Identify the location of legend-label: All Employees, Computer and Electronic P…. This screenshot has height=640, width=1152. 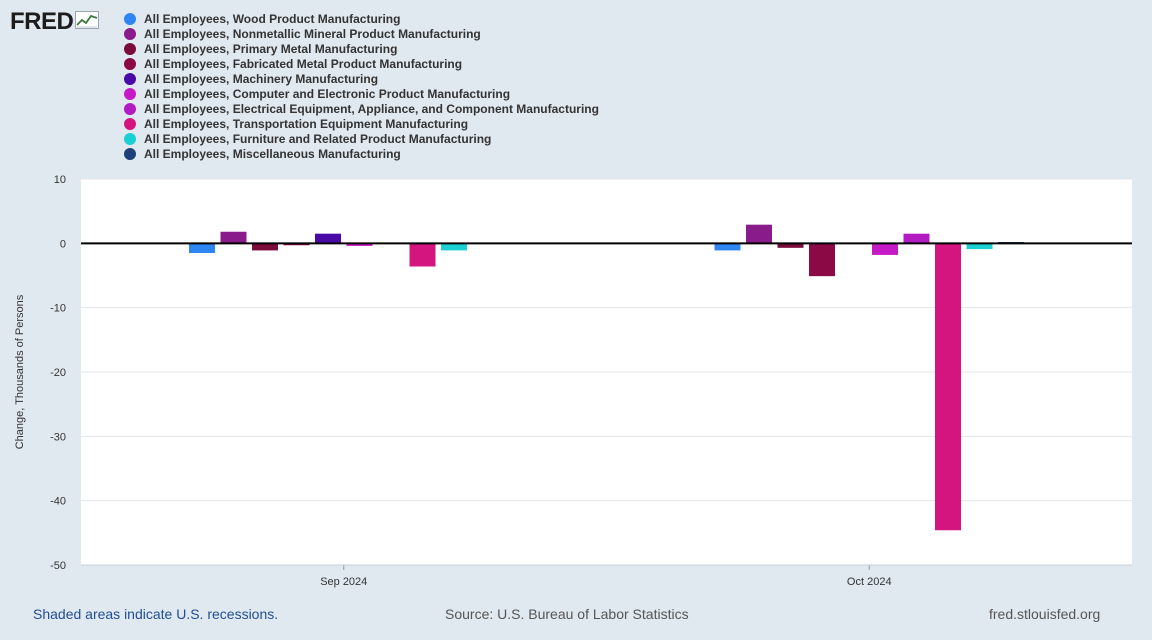
(327, 93).